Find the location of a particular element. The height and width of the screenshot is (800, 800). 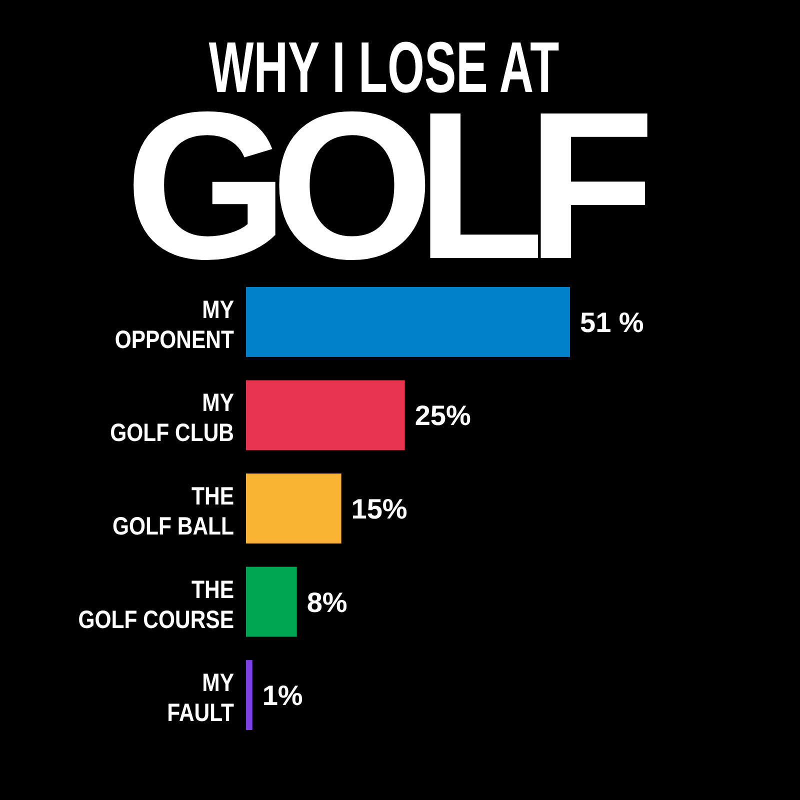

y-tick-label: MY OPPONENT is located at coordinates (174, 324).